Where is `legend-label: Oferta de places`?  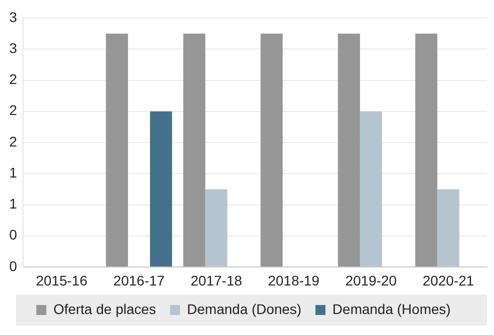
legend-label: Oferta de places is located at coordinates (104, 308).